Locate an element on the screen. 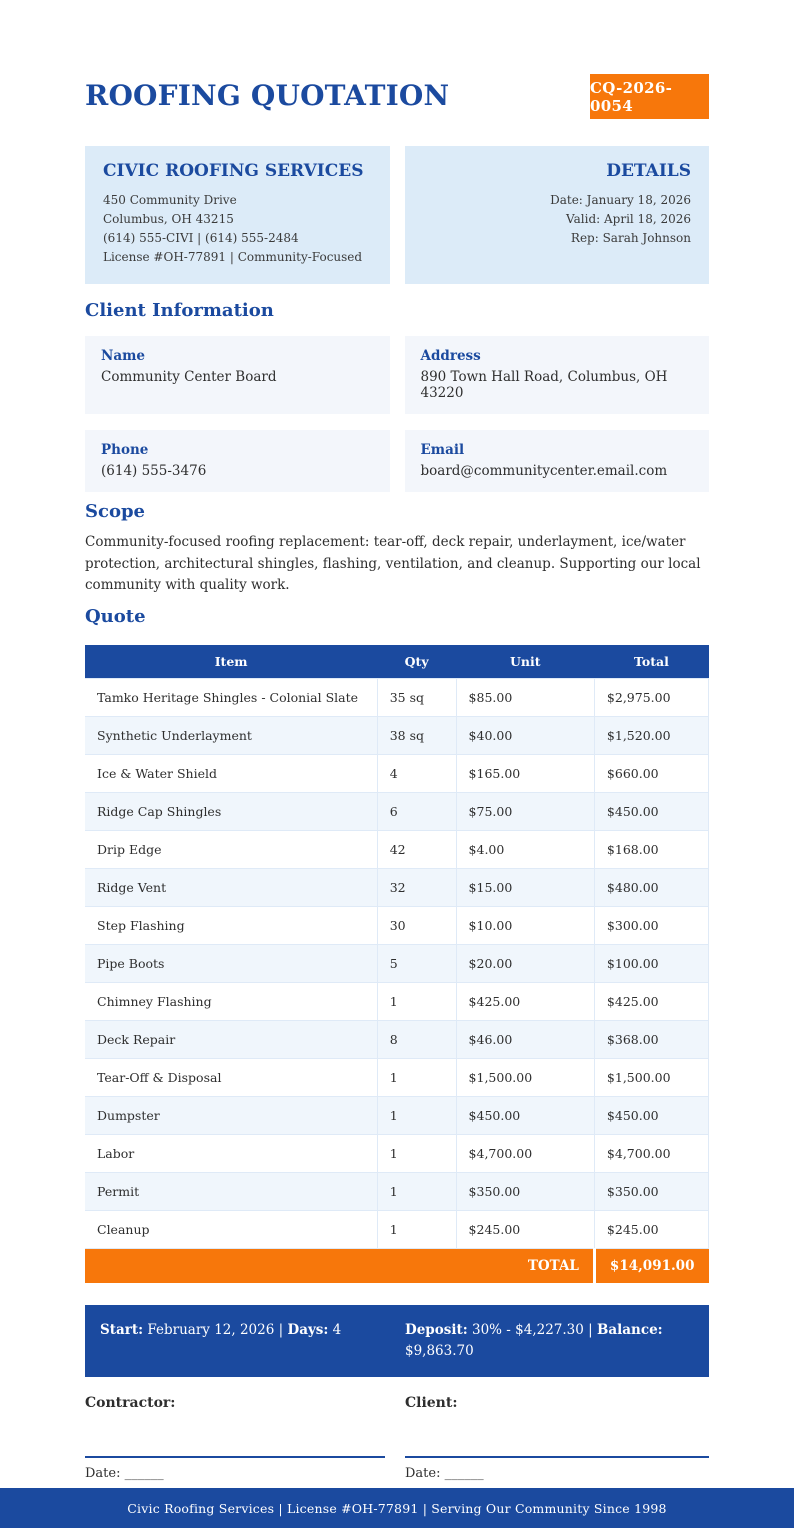 The height and width of the screenshot is (1532, 794). cell-item: Dumpster is located at coordinates (231, 1115).